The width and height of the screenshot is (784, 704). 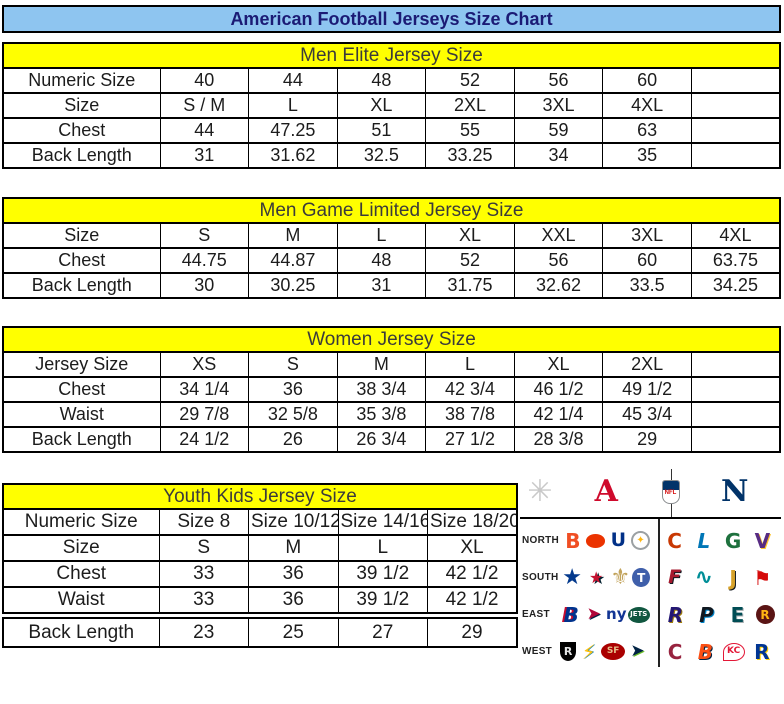 What do you see at coordinates (391, 55) in the screenshot?
I see `section-heading: Men Elite Jersey Size` at bounding box center [391, 55].